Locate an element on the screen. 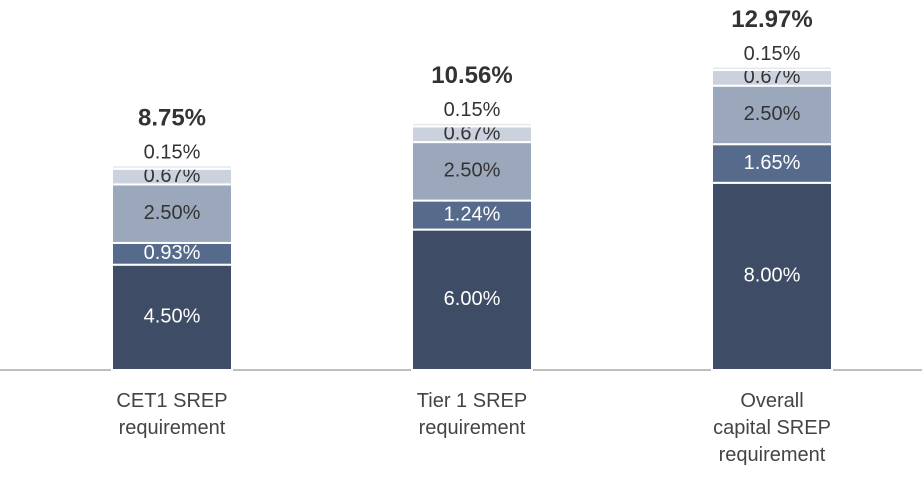  total-label: 8.75% is located at coordinates (172, 118).